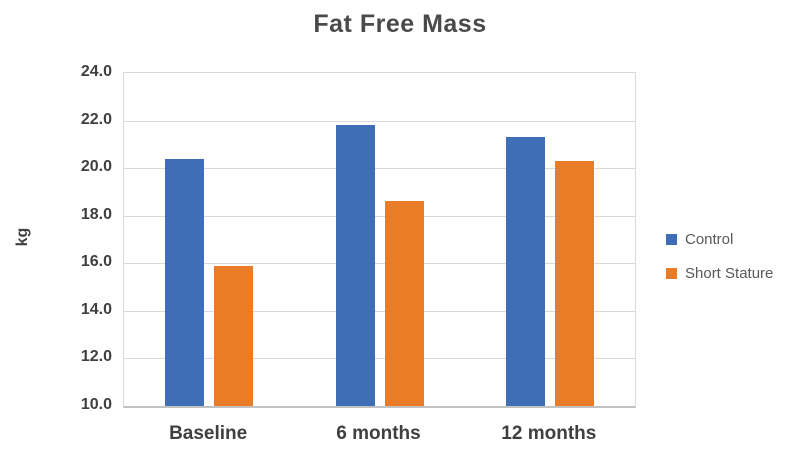 Image resolution: width=800 pixels, height=458 pixels. What do you see at coordinates (96, 167) in the screenshot?
I see `ytick-20.0: 20.0` at bounding box center [96, 167].